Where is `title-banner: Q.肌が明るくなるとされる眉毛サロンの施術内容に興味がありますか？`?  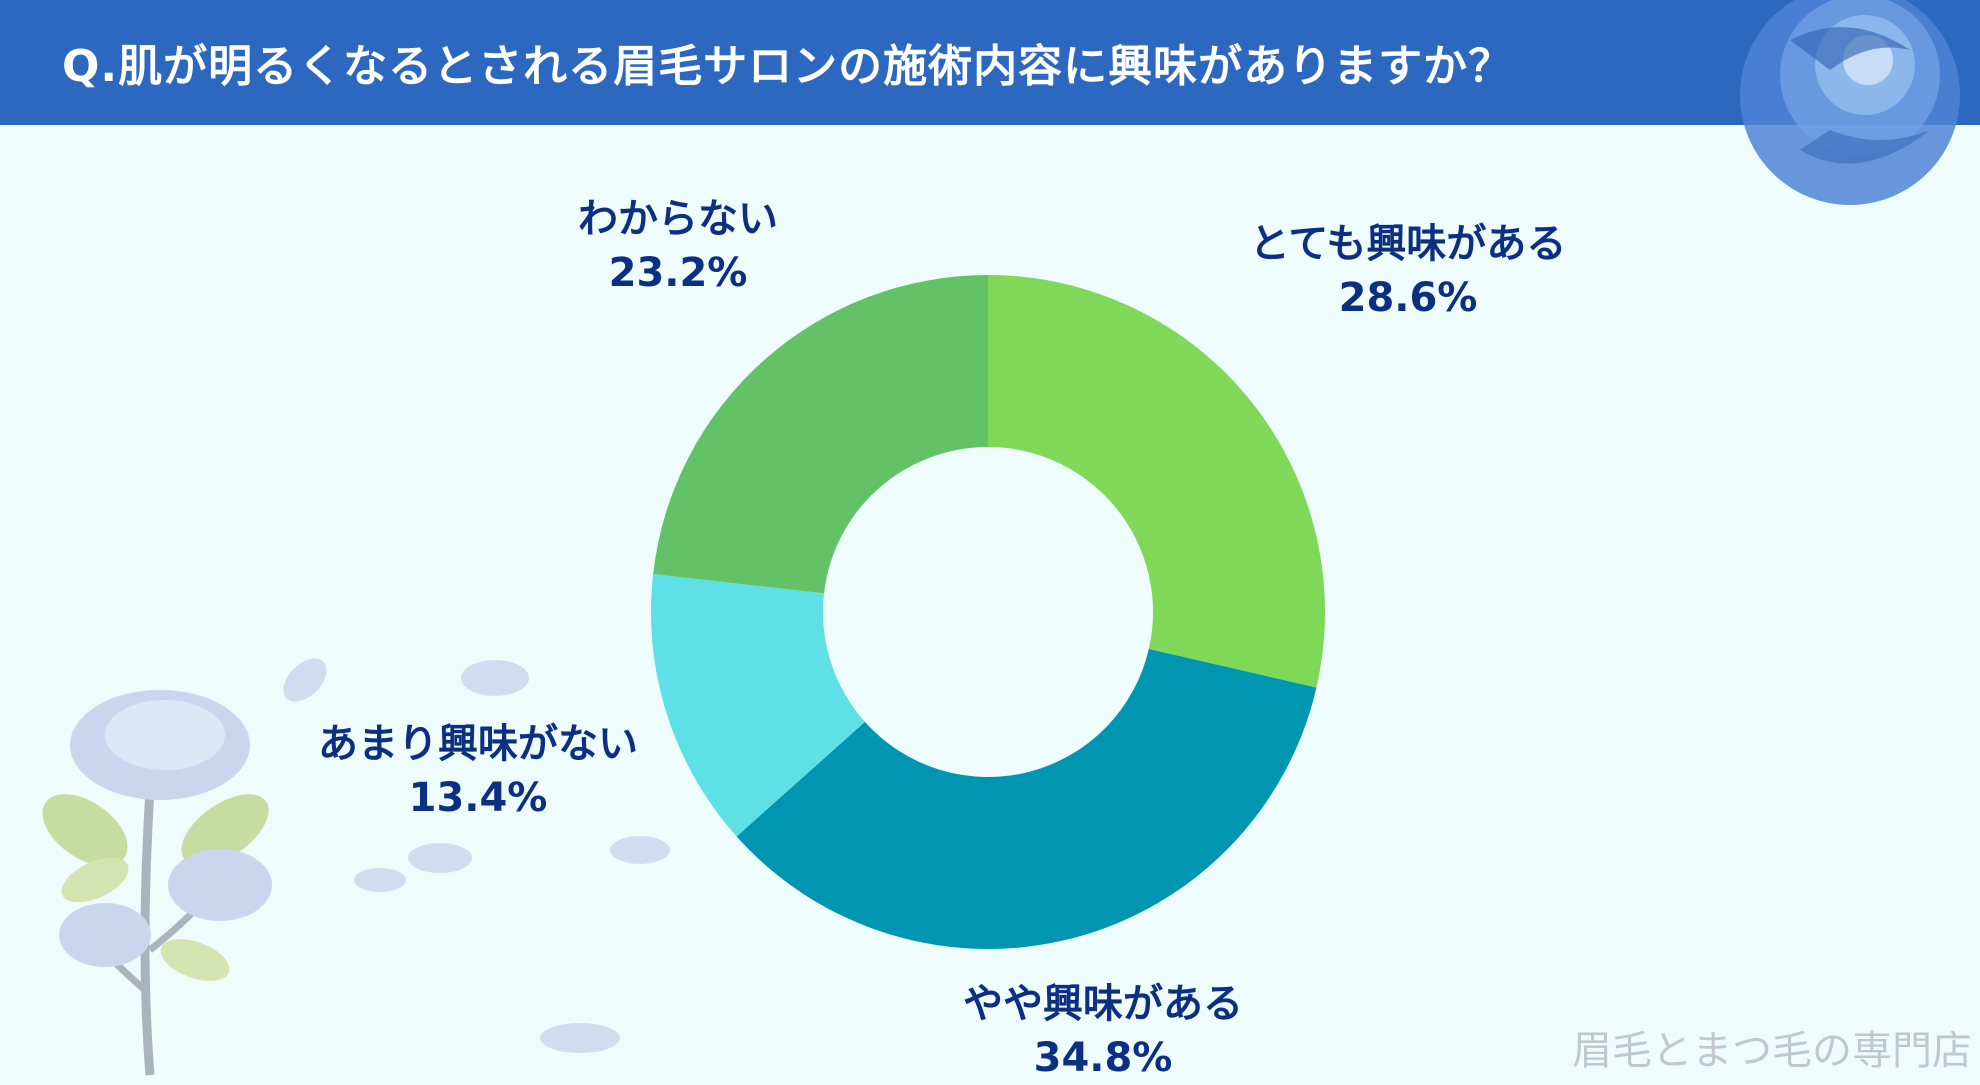
title-banner: Q.肌が明るくなるとされる眉毛サロンの施術内容に興味がありますか？ is located at coordinates (990, 62).